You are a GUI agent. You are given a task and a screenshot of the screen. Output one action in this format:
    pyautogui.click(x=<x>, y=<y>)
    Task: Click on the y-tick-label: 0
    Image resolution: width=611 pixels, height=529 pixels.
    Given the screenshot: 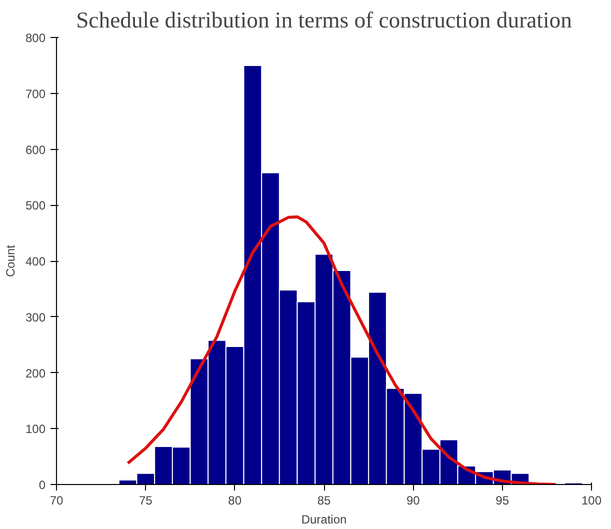 What is the action you would take?
    pyautogui.click(x=42, y=485)
    